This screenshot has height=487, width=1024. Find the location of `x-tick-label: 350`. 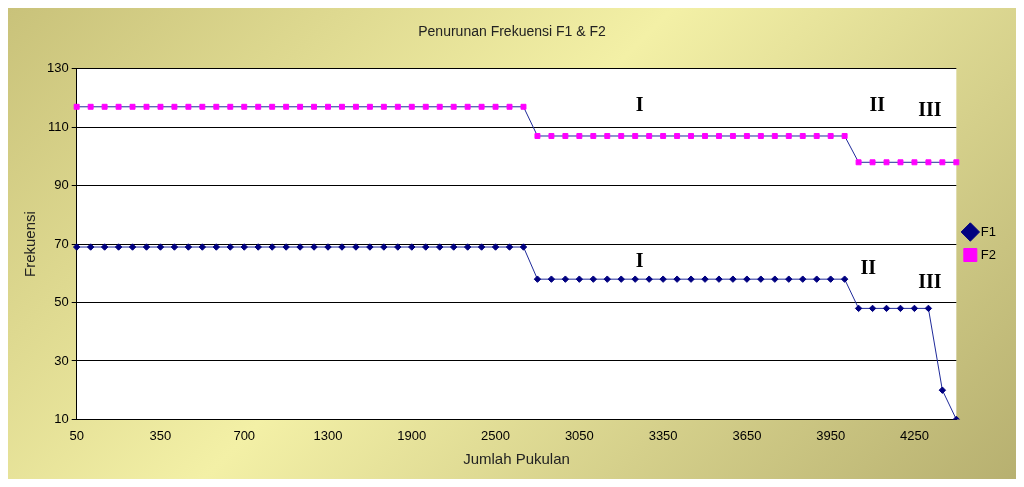

x-tick-label: 350 is located at coordinates (160, 435).